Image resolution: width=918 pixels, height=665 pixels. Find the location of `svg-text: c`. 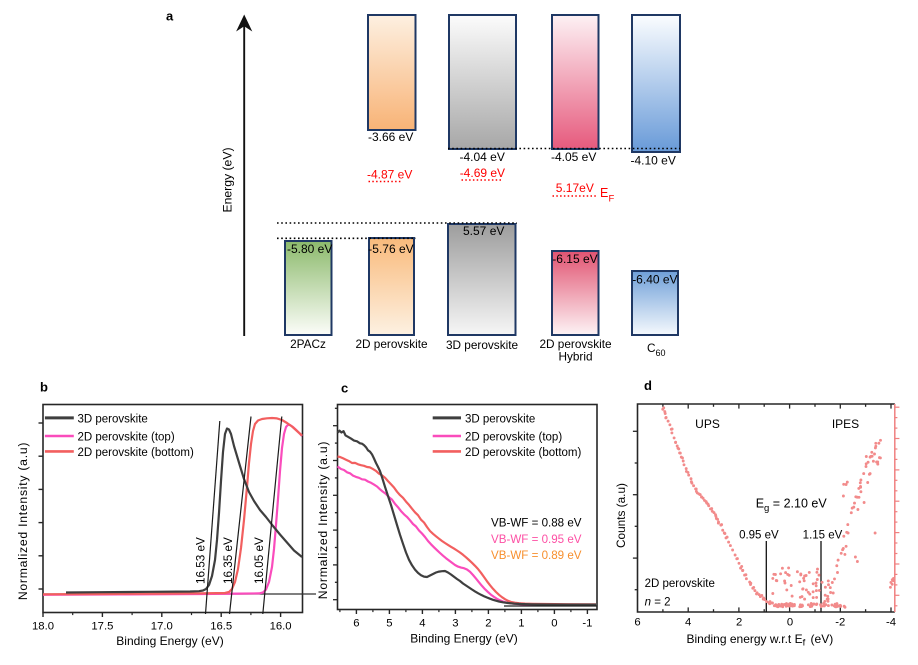

svg-text: c is located at coordinates (344, 388).